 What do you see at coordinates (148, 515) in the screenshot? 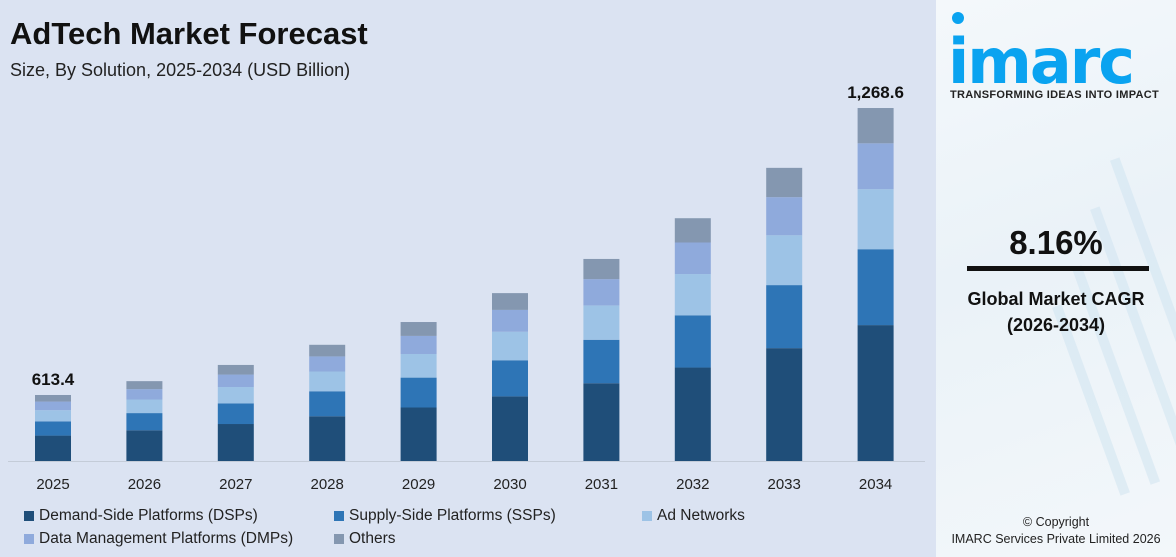
I see `legend-label: Demand-Side Platforms (DSPs)` at bounding box center [148, 515].